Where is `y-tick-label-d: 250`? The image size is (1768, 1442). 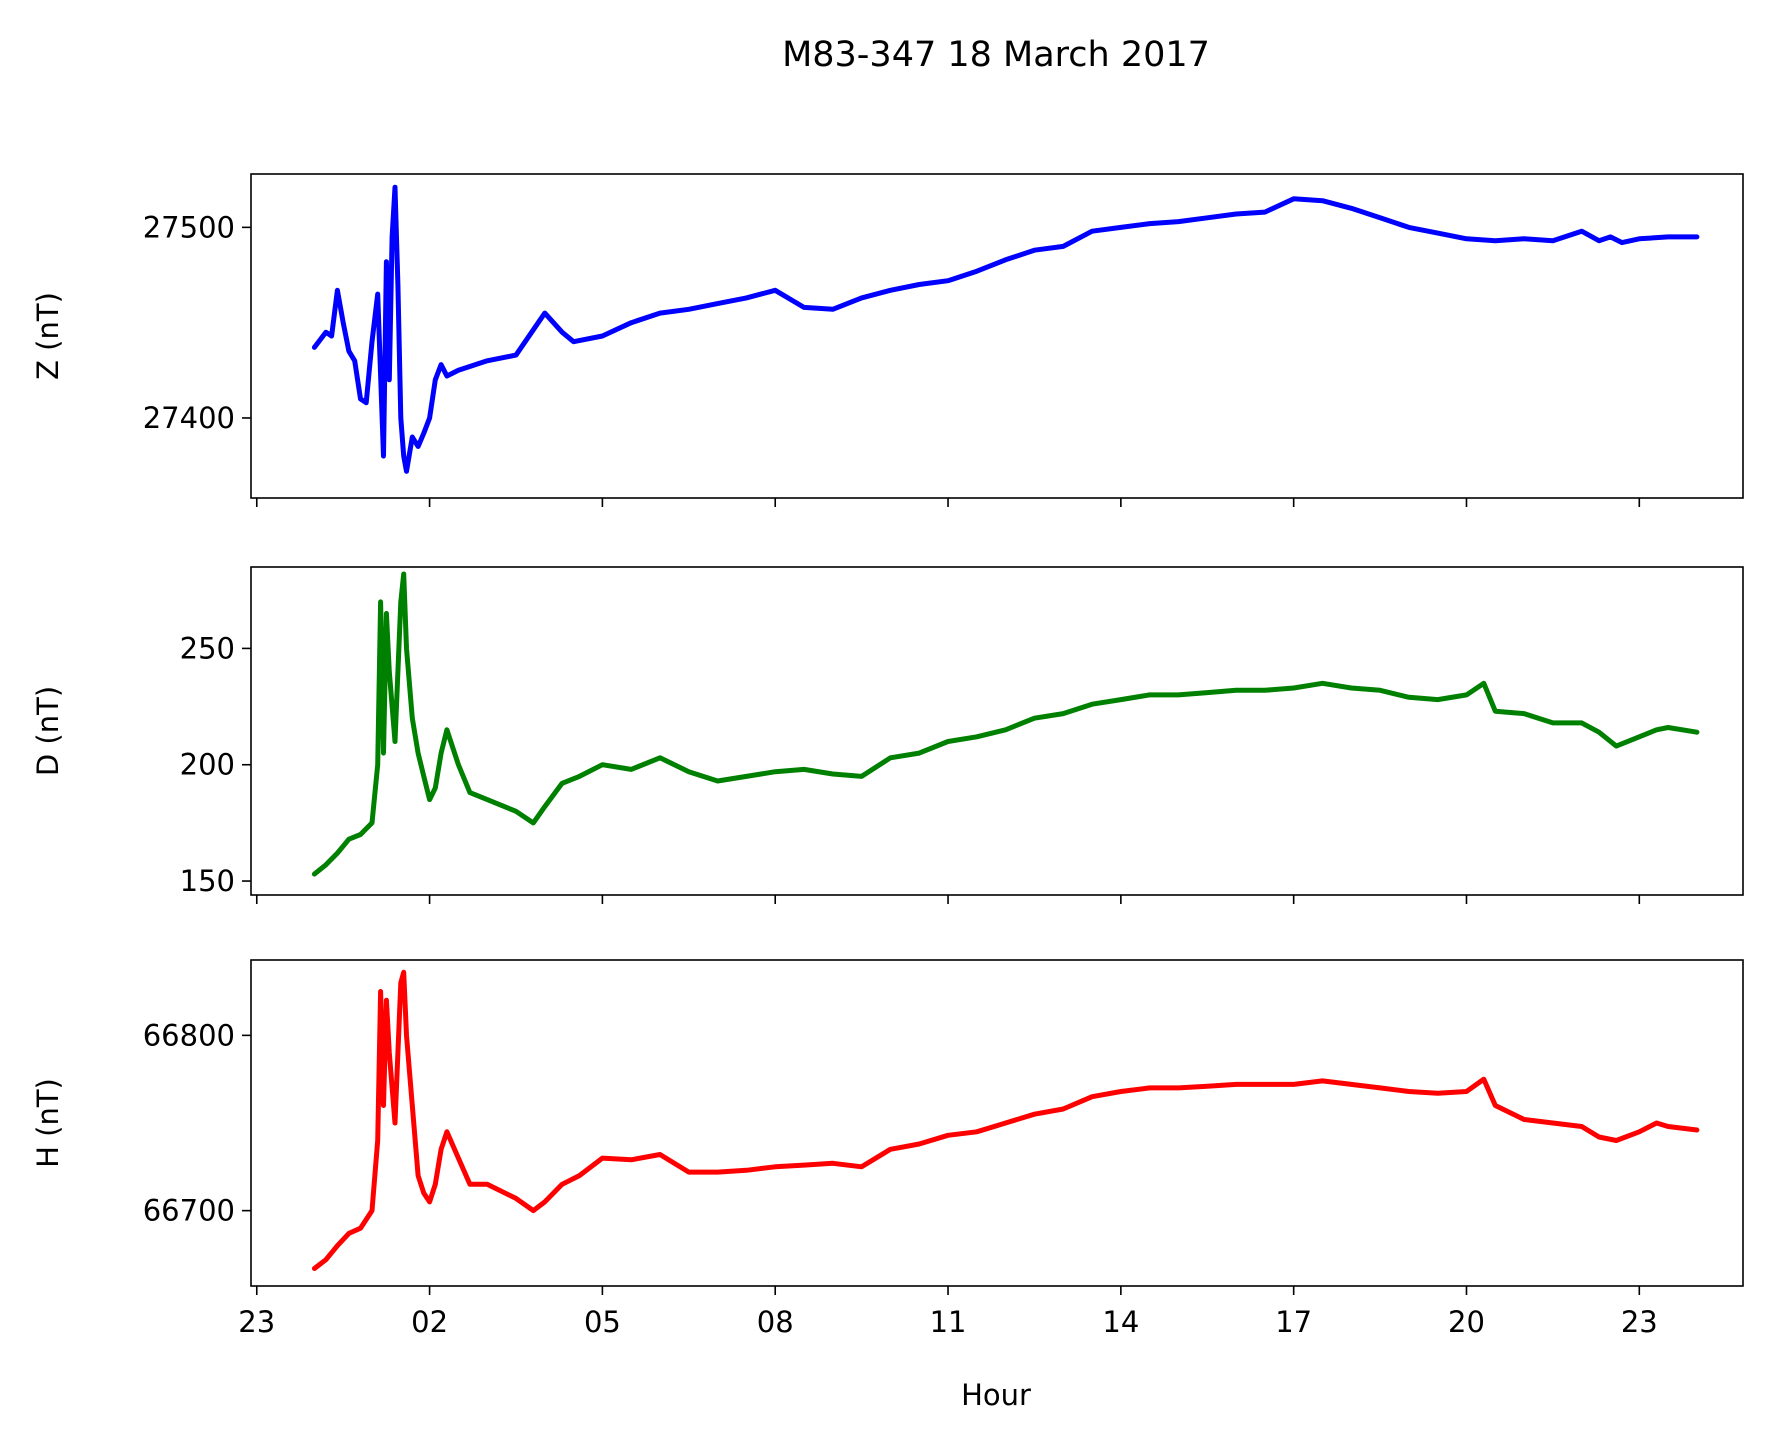
y-tick-label-d: 250 is located at coordinates (207, 648).